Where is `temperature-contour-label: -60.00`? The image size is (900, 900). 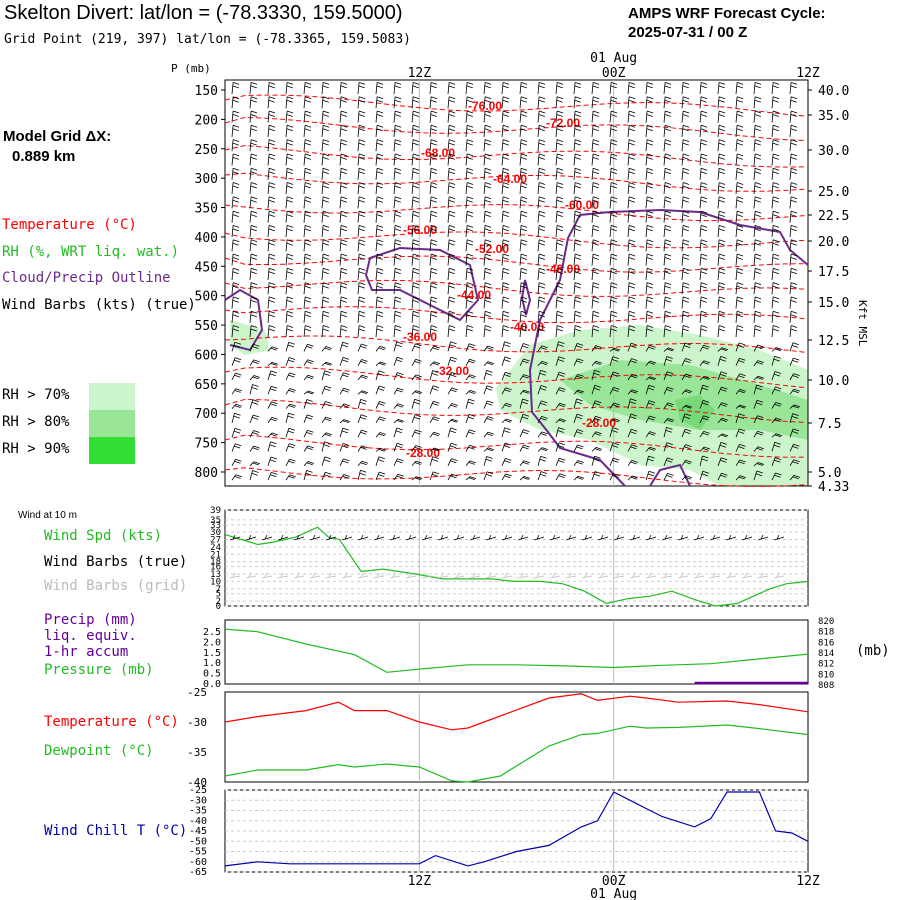 temperature-contour-label: -60.00 is located at coordinates (582, 205).